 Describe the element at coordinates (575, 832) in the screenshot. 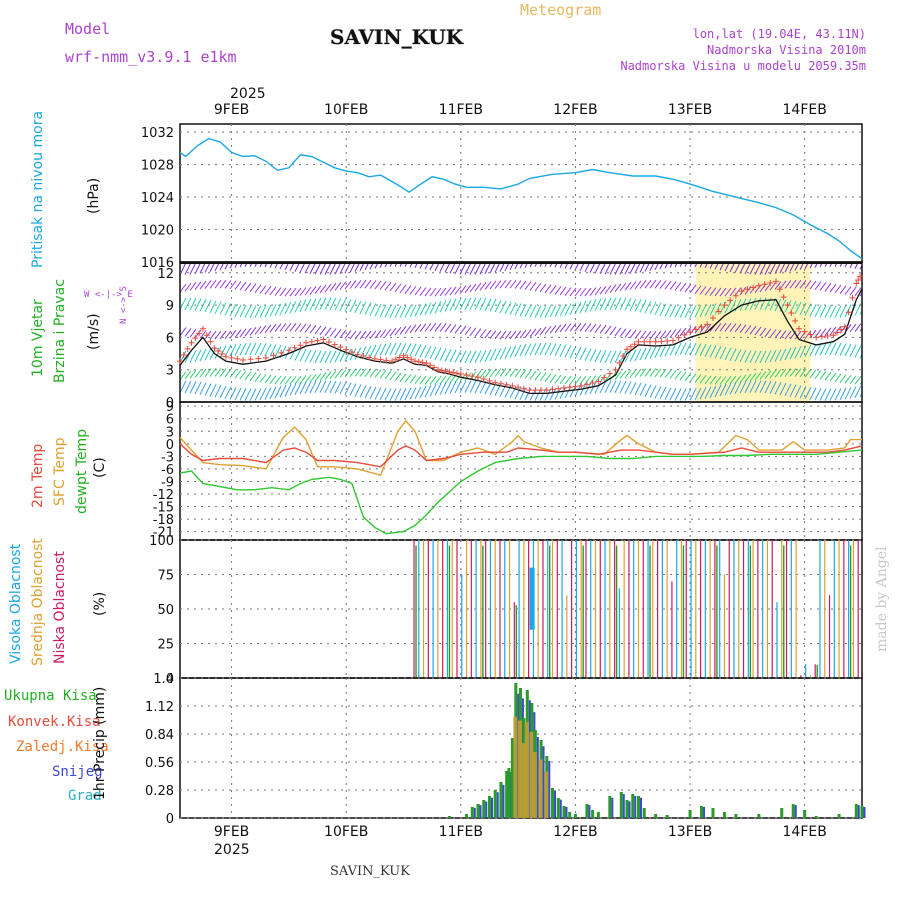

I see `x-tick-bottom-3: 12FEB` at that location.